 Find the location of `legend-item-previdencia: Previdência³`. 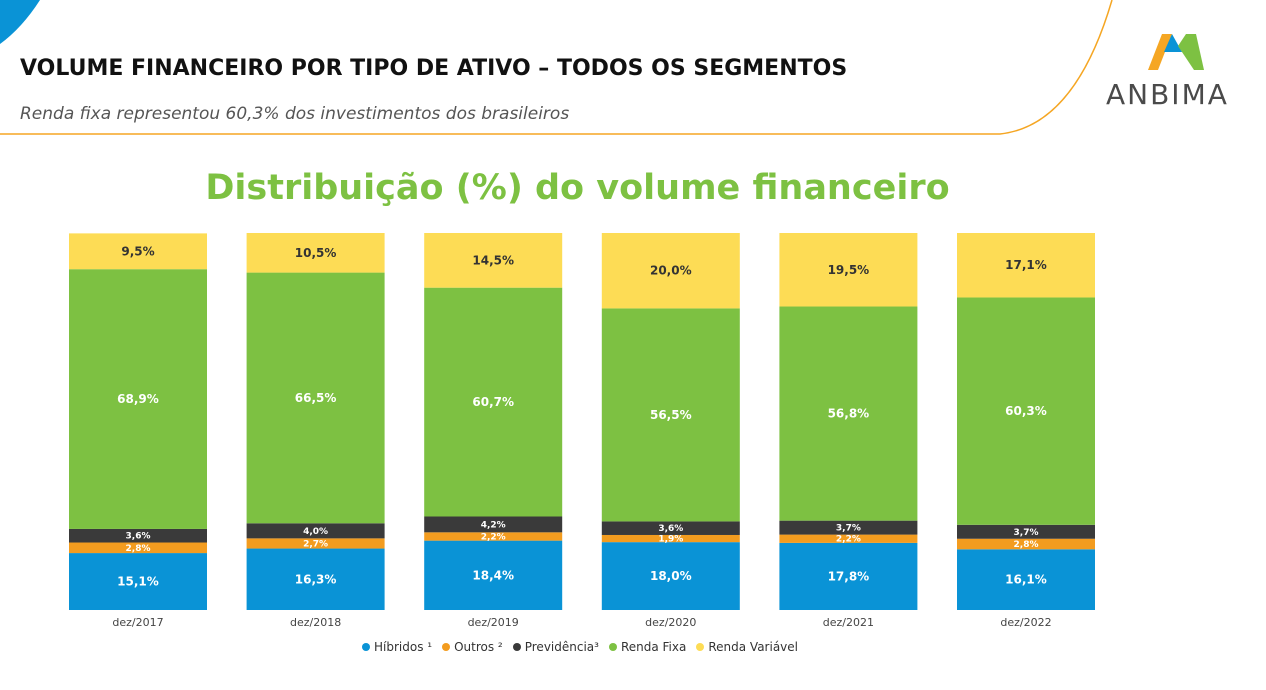

legend-item-previdencia: Previdência³ is located at coordinates (555, 647).